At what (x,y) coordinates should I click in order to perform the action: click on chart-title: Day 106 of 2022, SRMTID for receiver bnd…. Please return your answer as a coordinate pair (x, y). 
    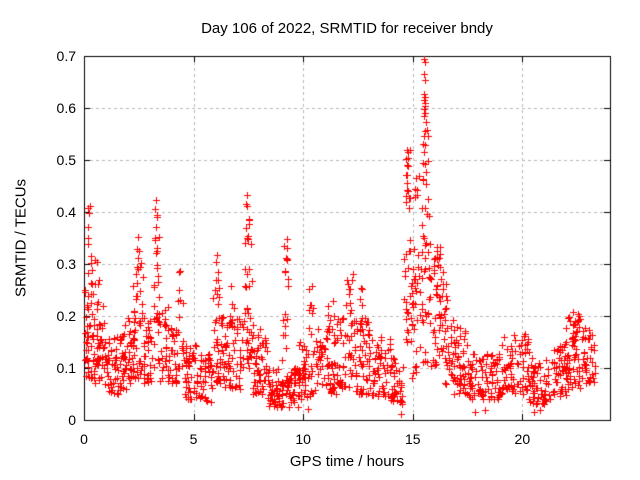
    Looking at the image, I should click on (347, 28).